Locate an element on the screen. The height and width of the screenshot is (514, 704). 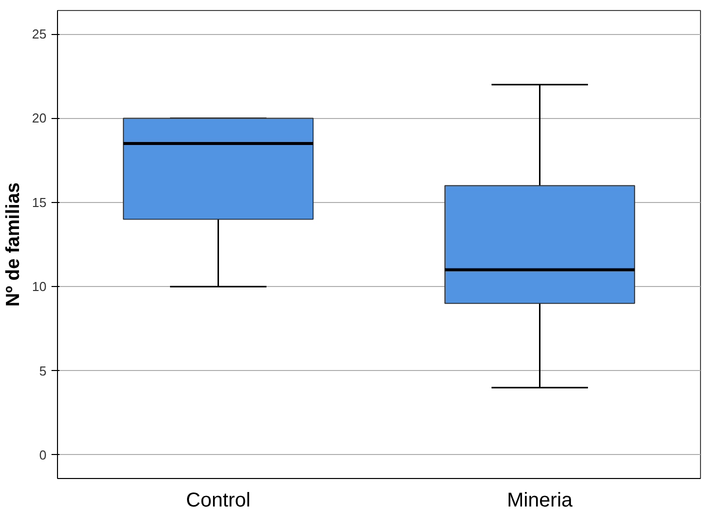
y-tick-label: 10 is located at coordinates (39, 286).